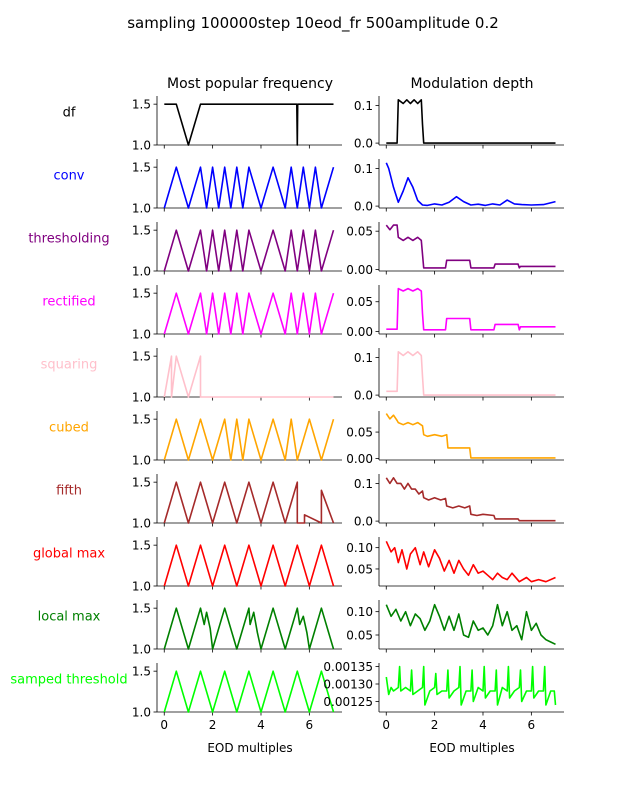  What do you see at coordinates (249, 565) in the screenshot?
I see `series-line-global-max-frequency` at bounding box center [249, 565].